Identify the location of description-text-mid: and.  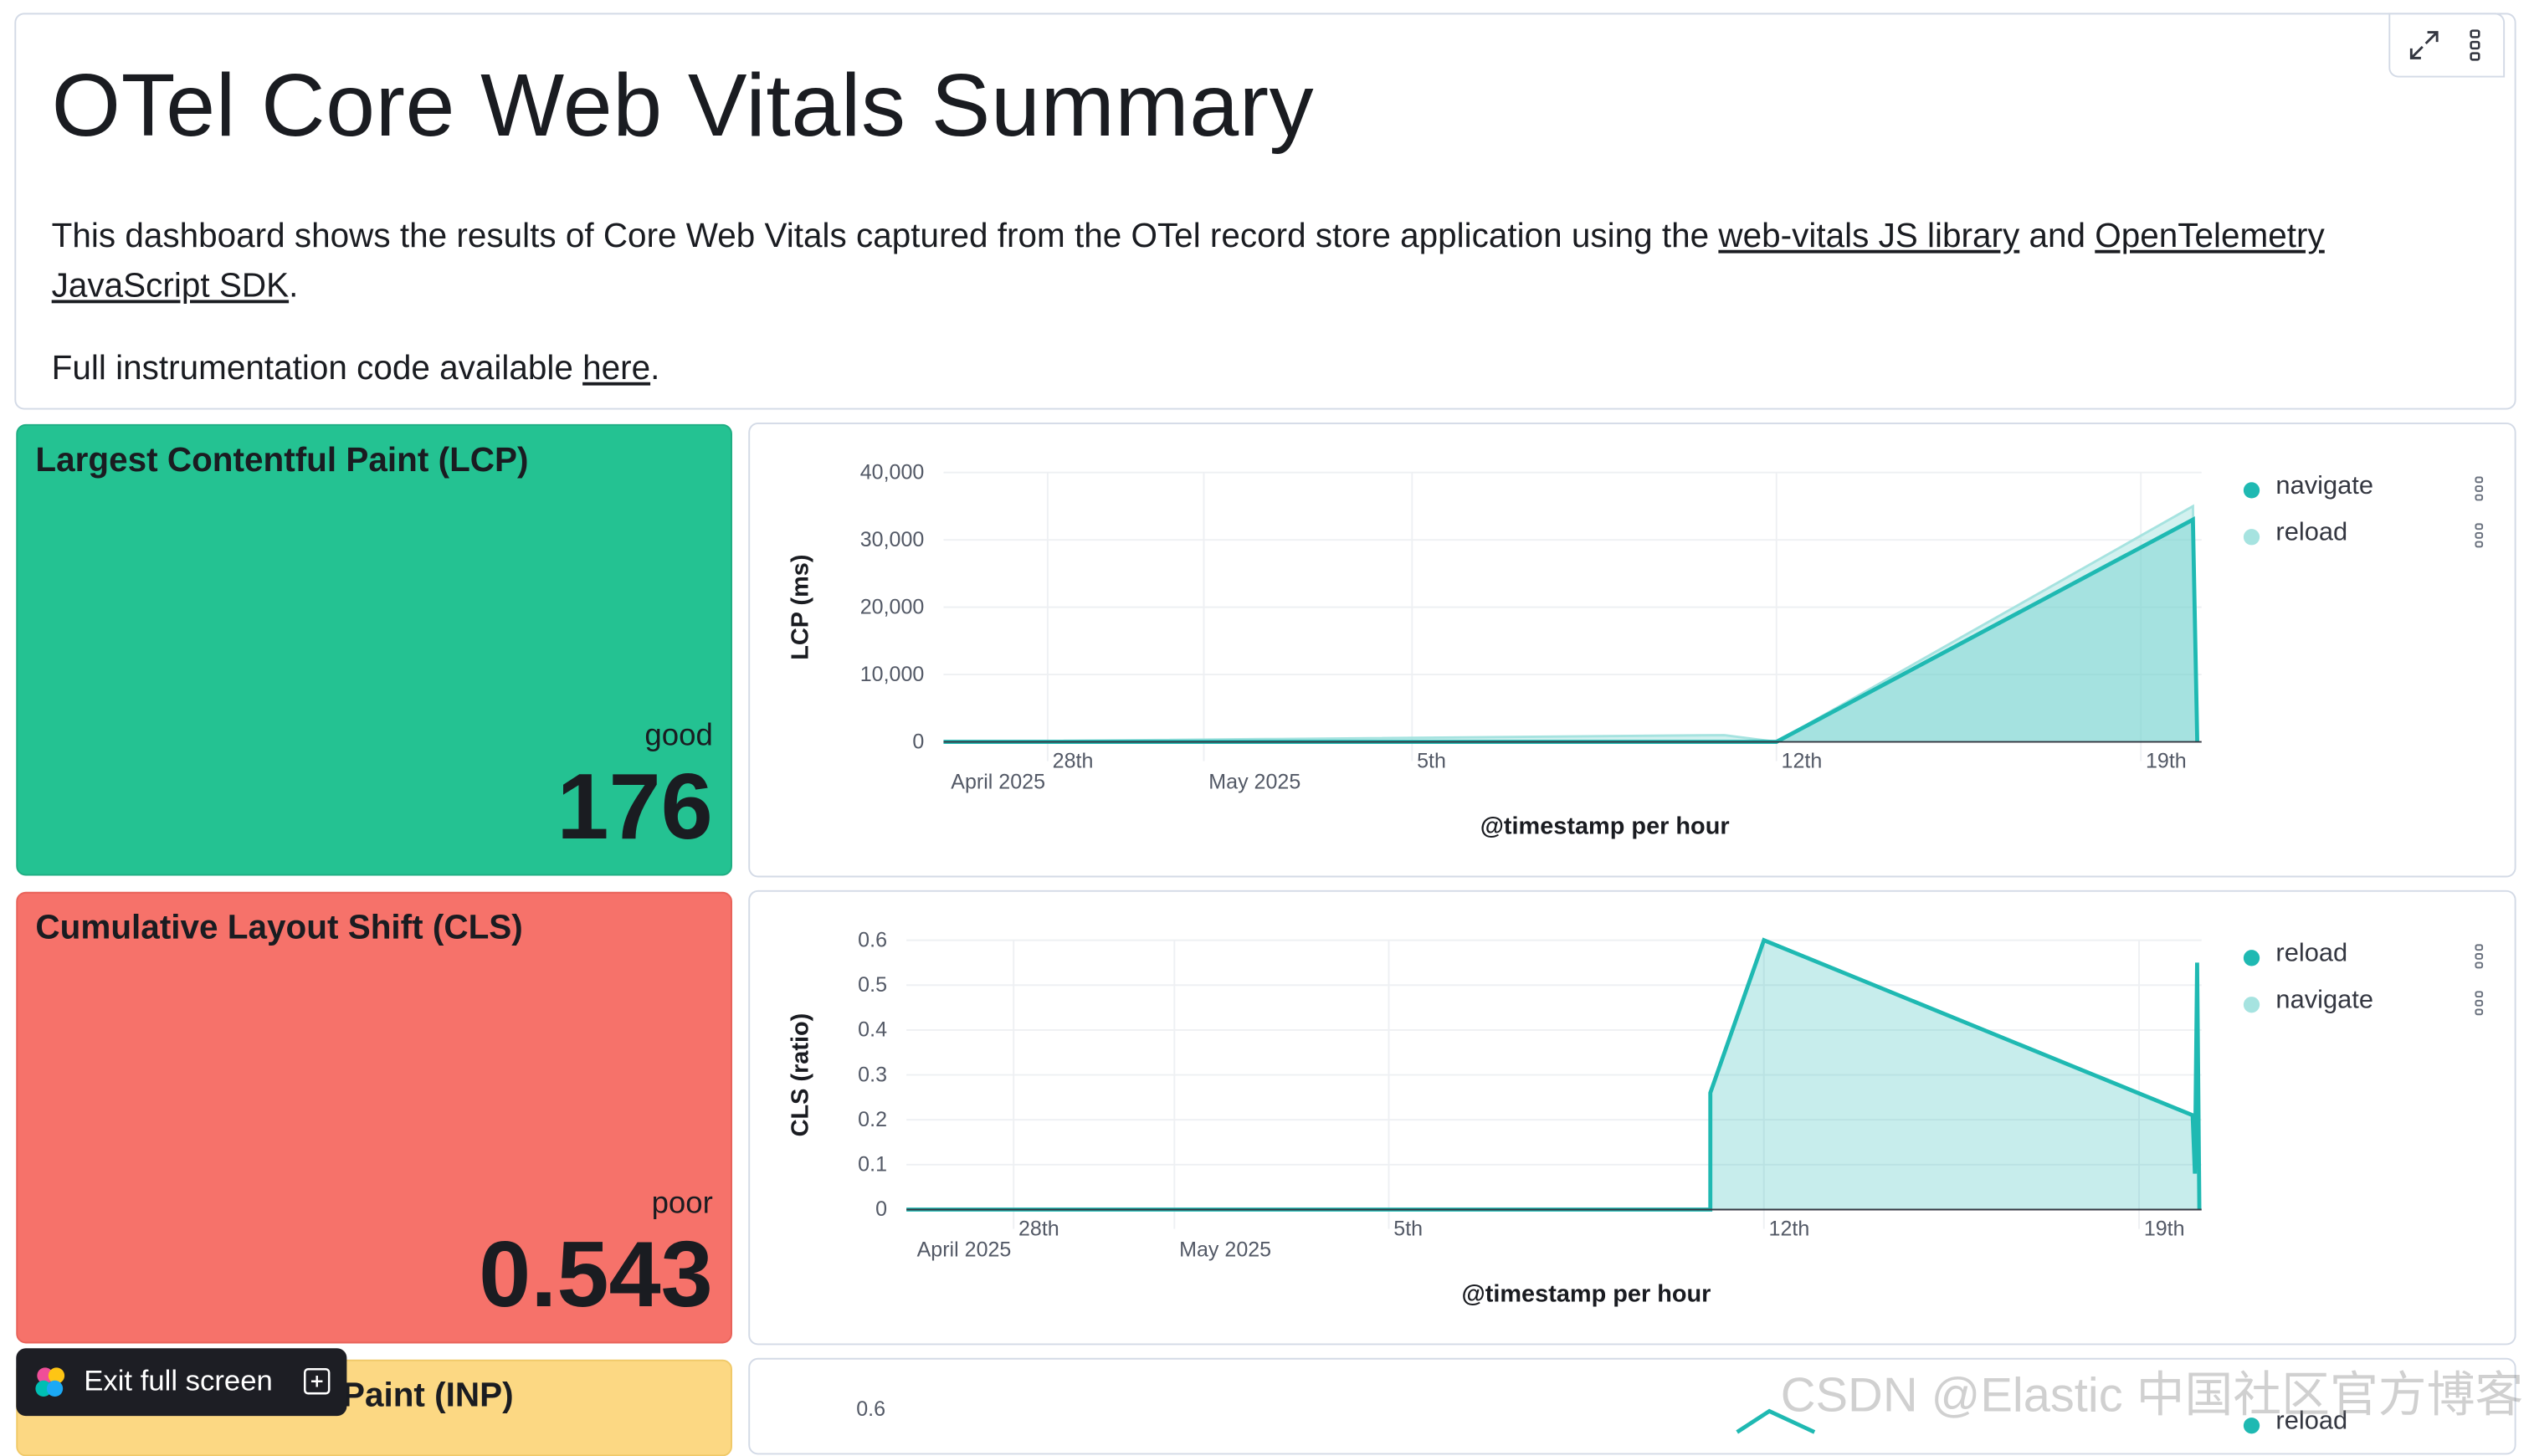
(2057, 236).